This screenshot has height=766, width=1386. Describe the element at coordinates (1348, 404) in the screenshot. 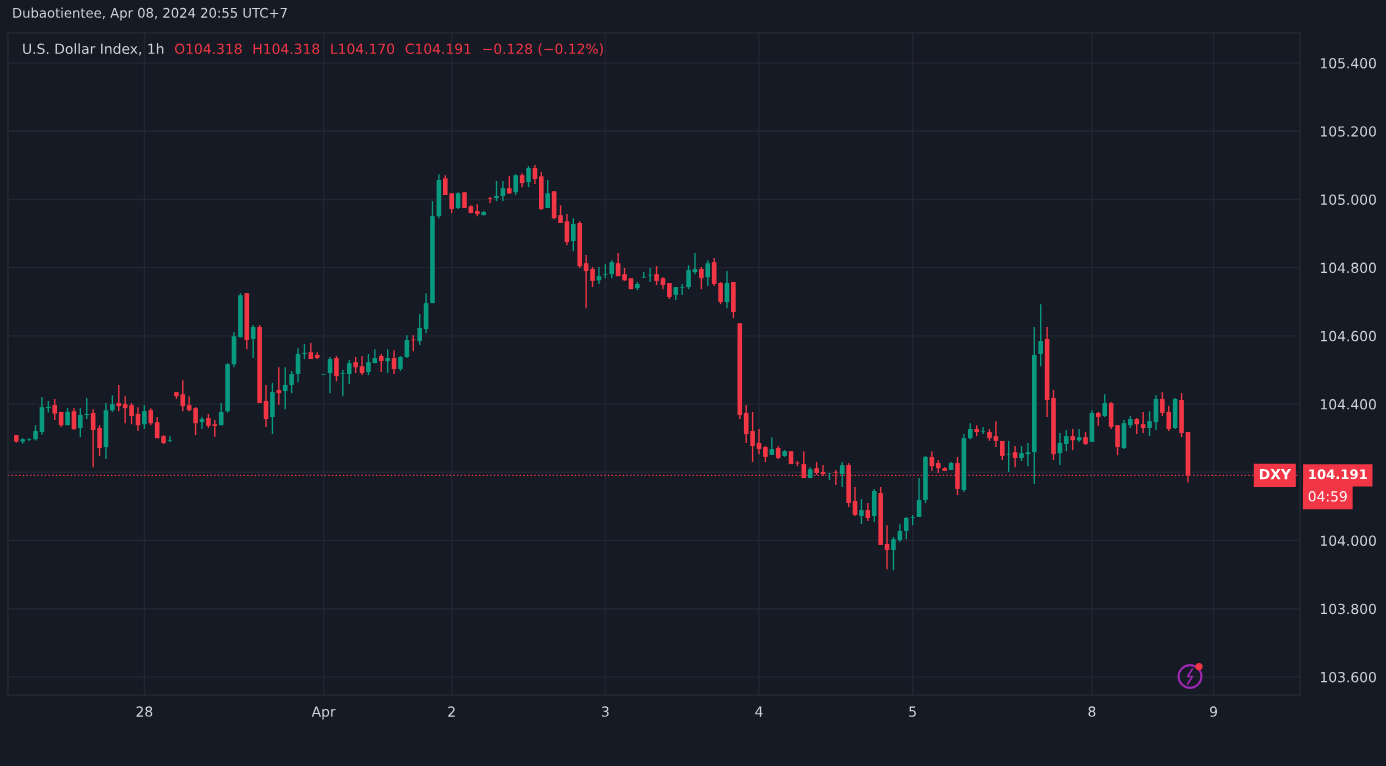

I see `y-tick-label: 104.400` at that location.